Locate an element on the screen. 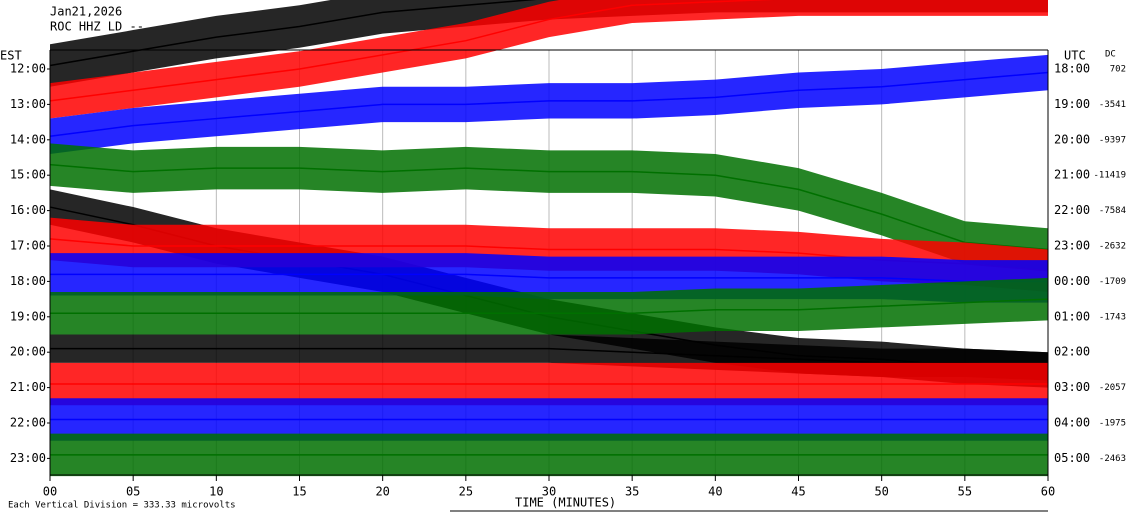 The width and height of the screenshot is (1130, 519). row-label-right: 05:00 is located at coordinates (1072, 458).